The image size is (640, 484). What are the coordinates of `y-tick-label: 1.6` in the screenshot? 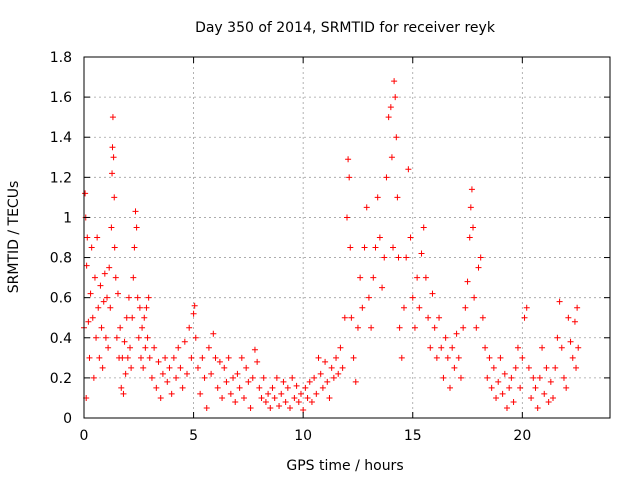 It's located at (61, 98).